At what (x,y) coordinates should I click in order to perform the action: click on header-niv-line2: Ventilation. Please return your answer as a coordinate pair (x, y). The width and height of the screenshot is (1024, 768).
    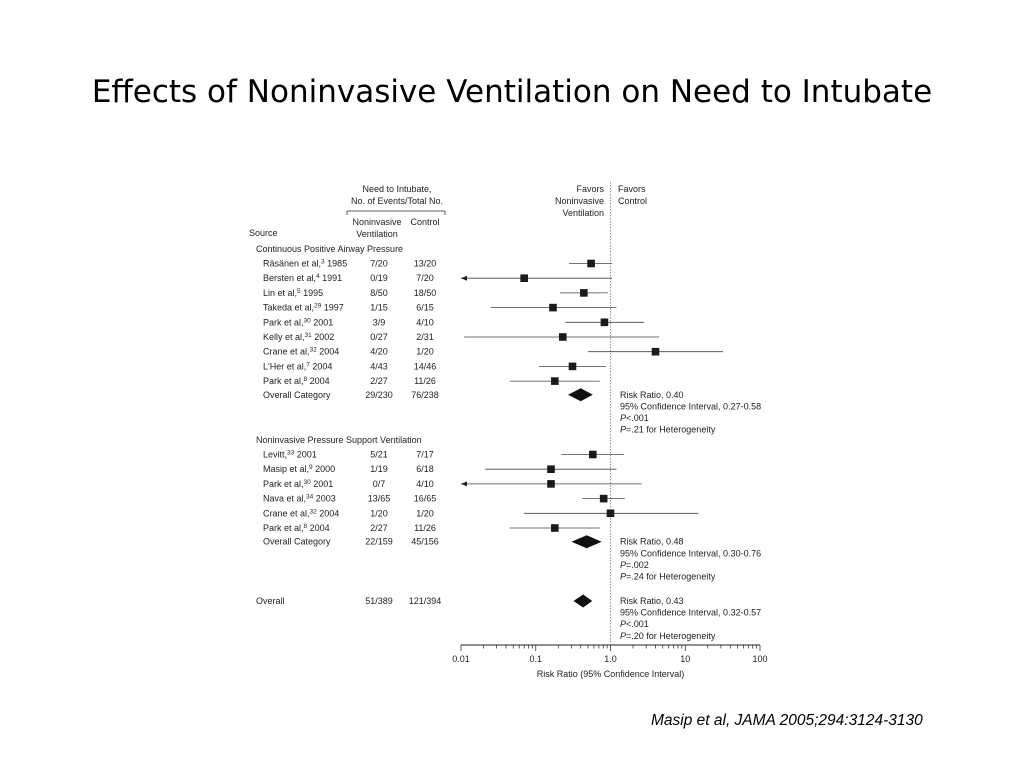
    Looking at the image, I should click on (377, 234).